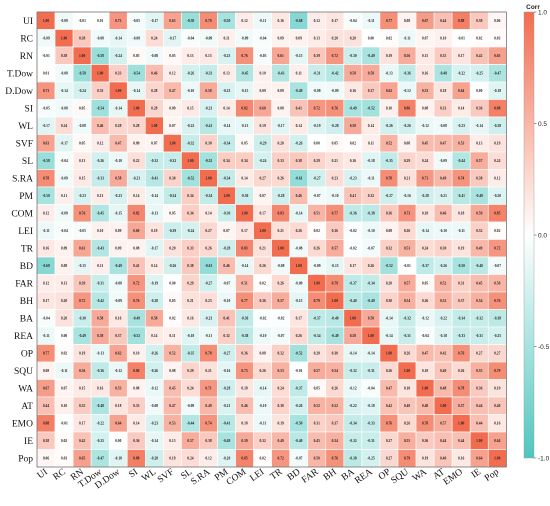 The height and width of the screenshot is (506, 550). I want to click on cell-value-label: 0.37, so click(371, 91).